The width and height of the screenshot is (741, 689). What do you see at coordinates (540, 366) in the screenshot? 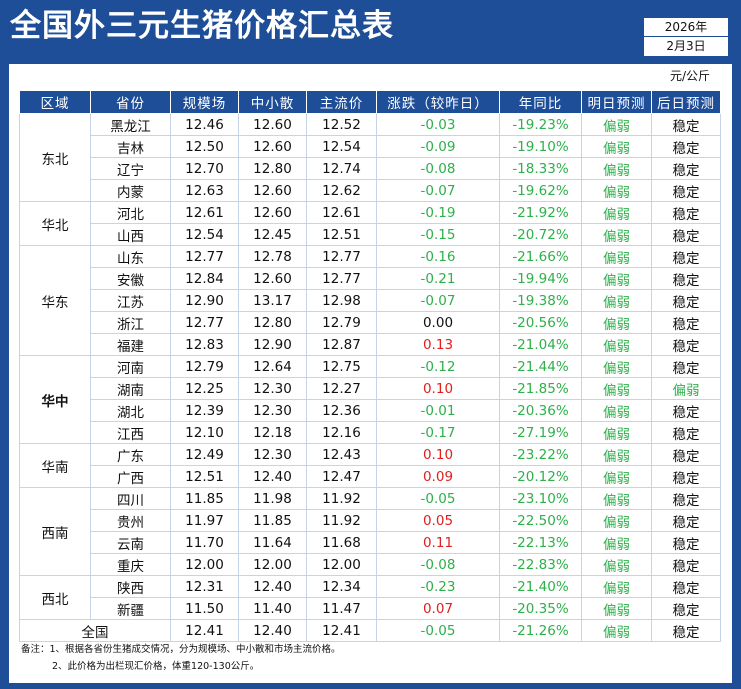
I see `yoy-cell: -21.44%` at bounding box center [540, 366].